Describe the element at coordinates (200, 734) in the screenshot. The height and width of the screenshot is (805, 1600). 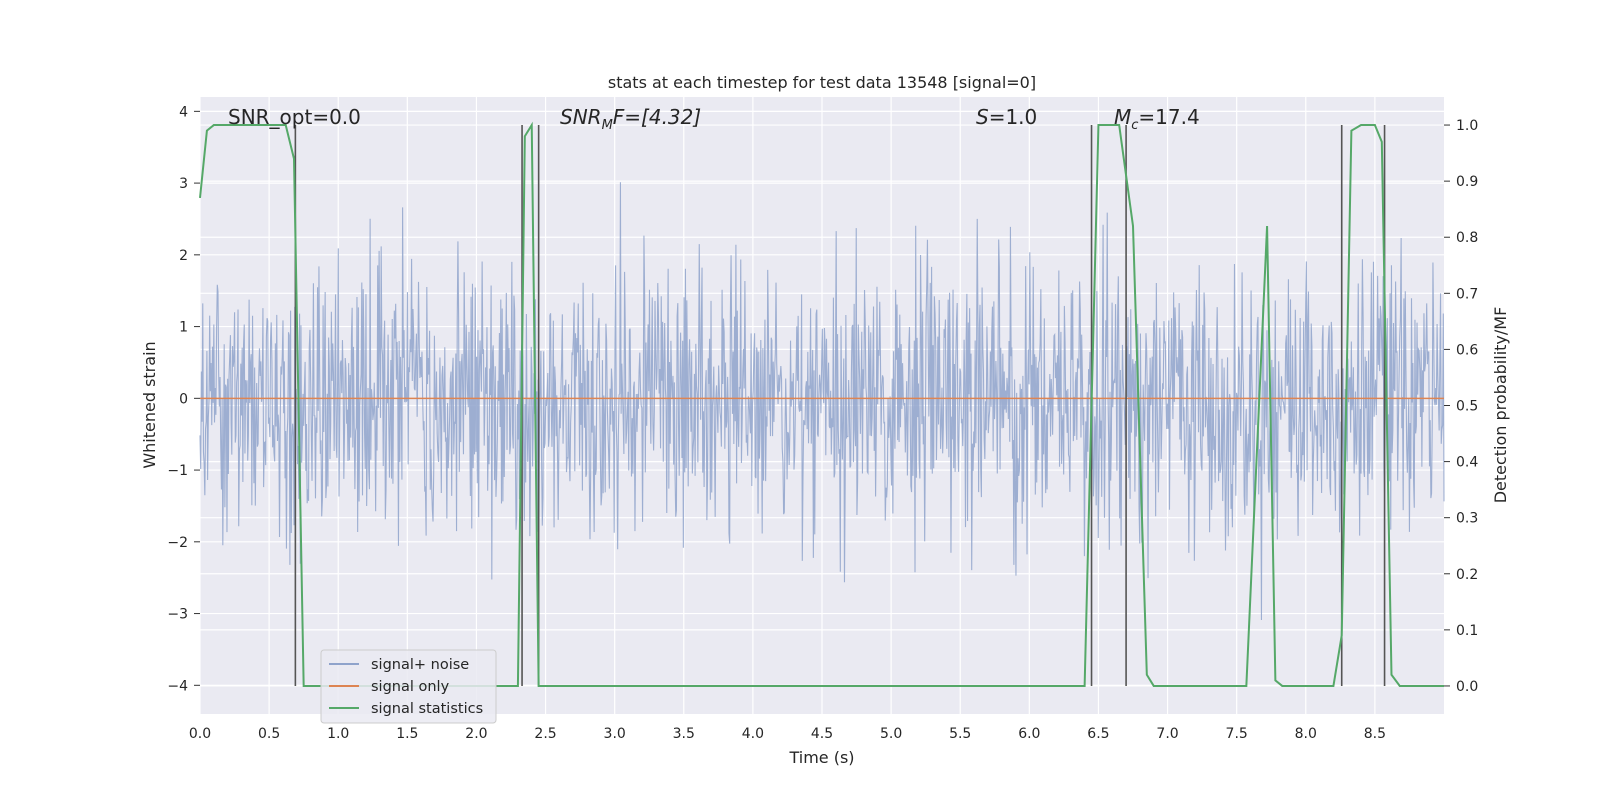
I see `x-tick-label: 0.0` at that location.